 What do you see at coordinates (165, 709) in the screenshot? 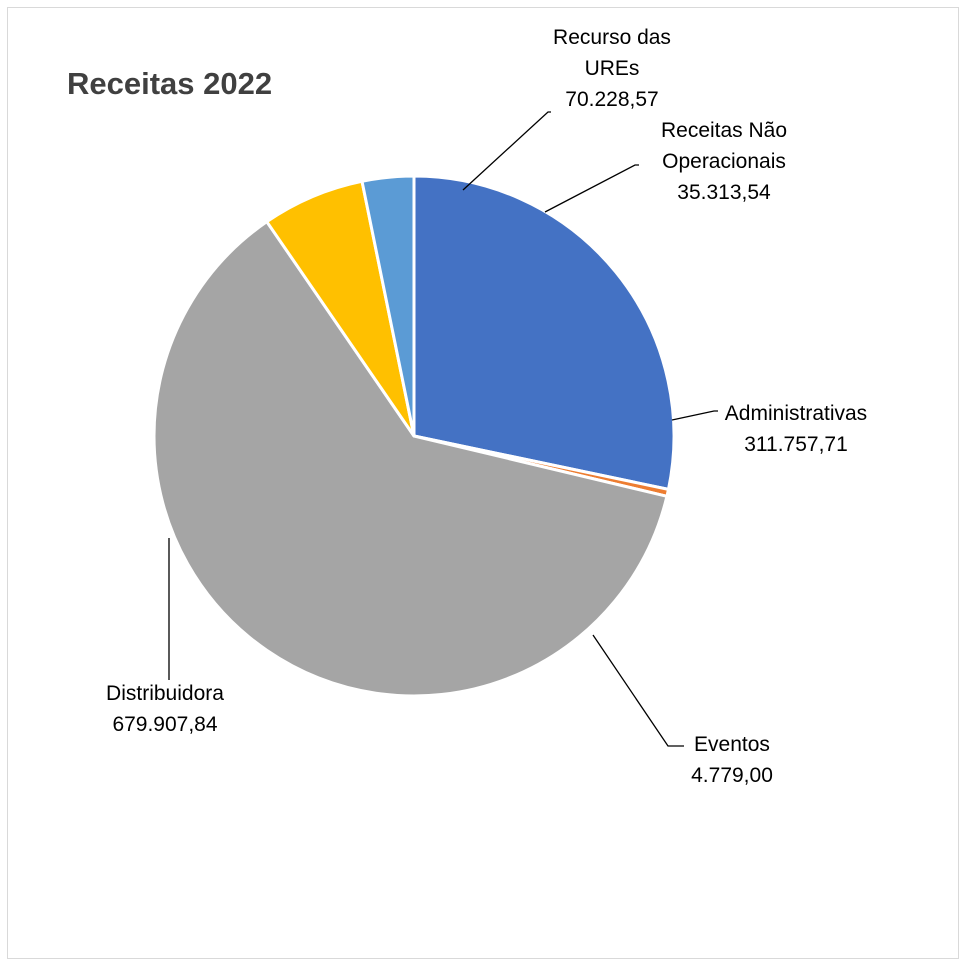
I see `data-label-distribuidora: Distribuidora 679.907,84` at bounding box center [165, 709].